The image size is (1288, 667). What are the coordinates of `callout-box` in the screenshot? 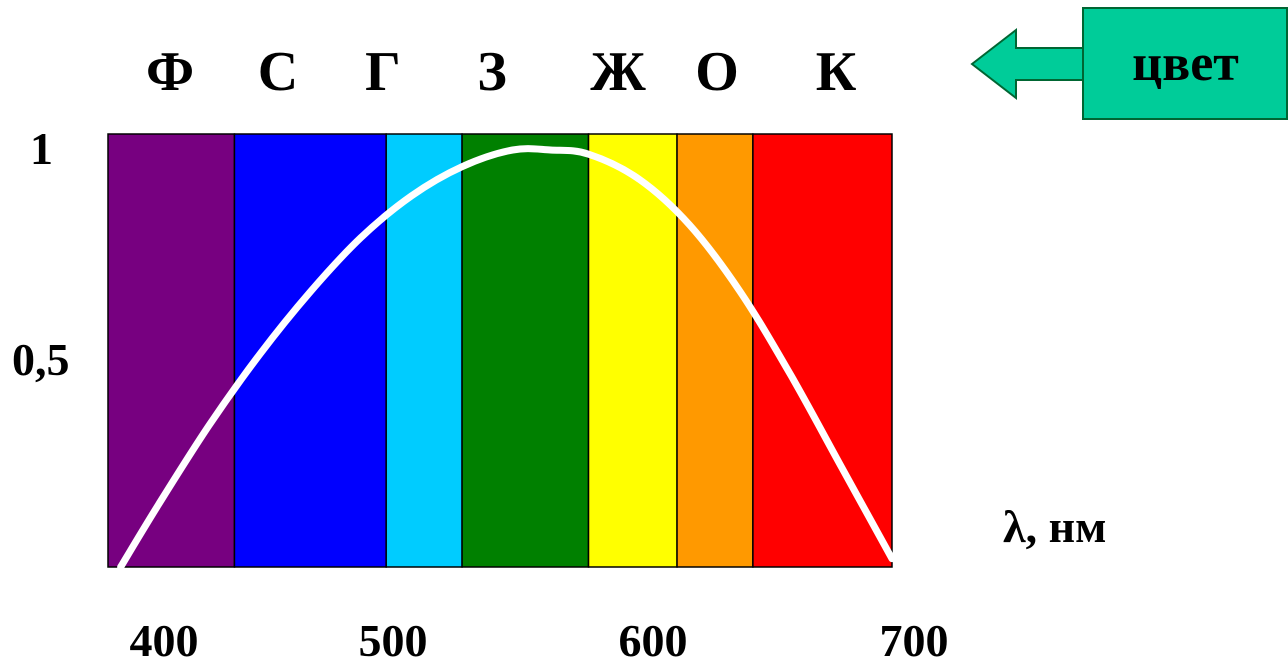 It's located at (1185, 63).